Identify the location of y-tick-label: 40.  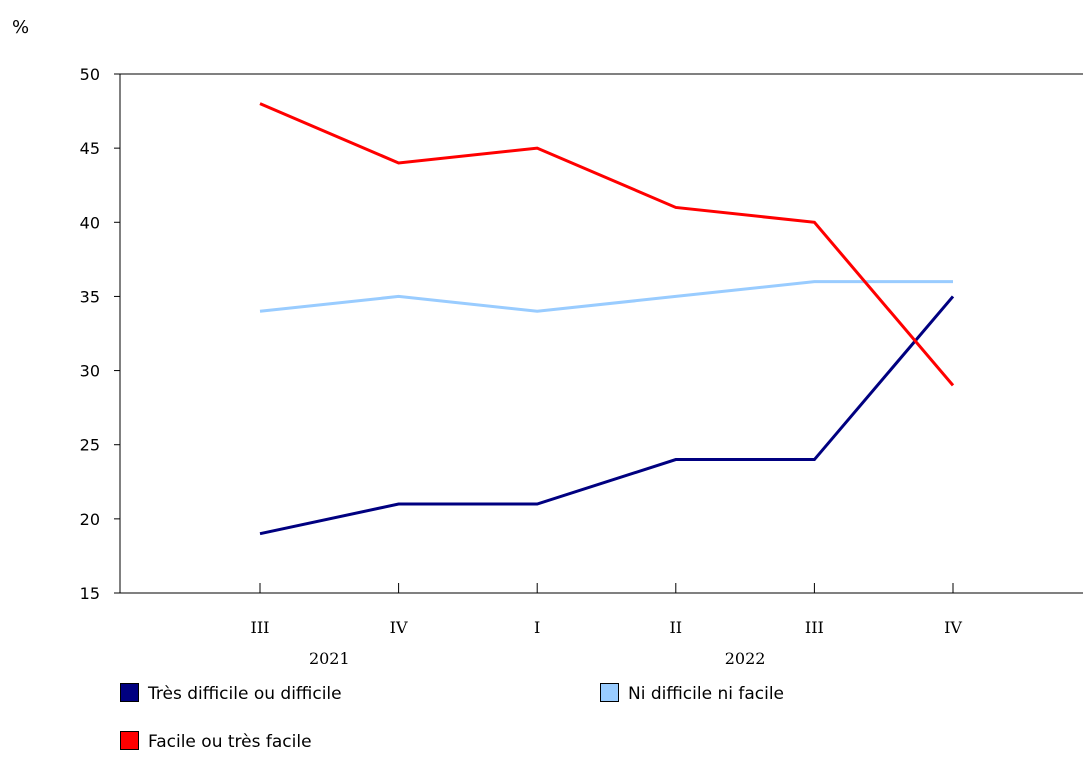
(90, 222).